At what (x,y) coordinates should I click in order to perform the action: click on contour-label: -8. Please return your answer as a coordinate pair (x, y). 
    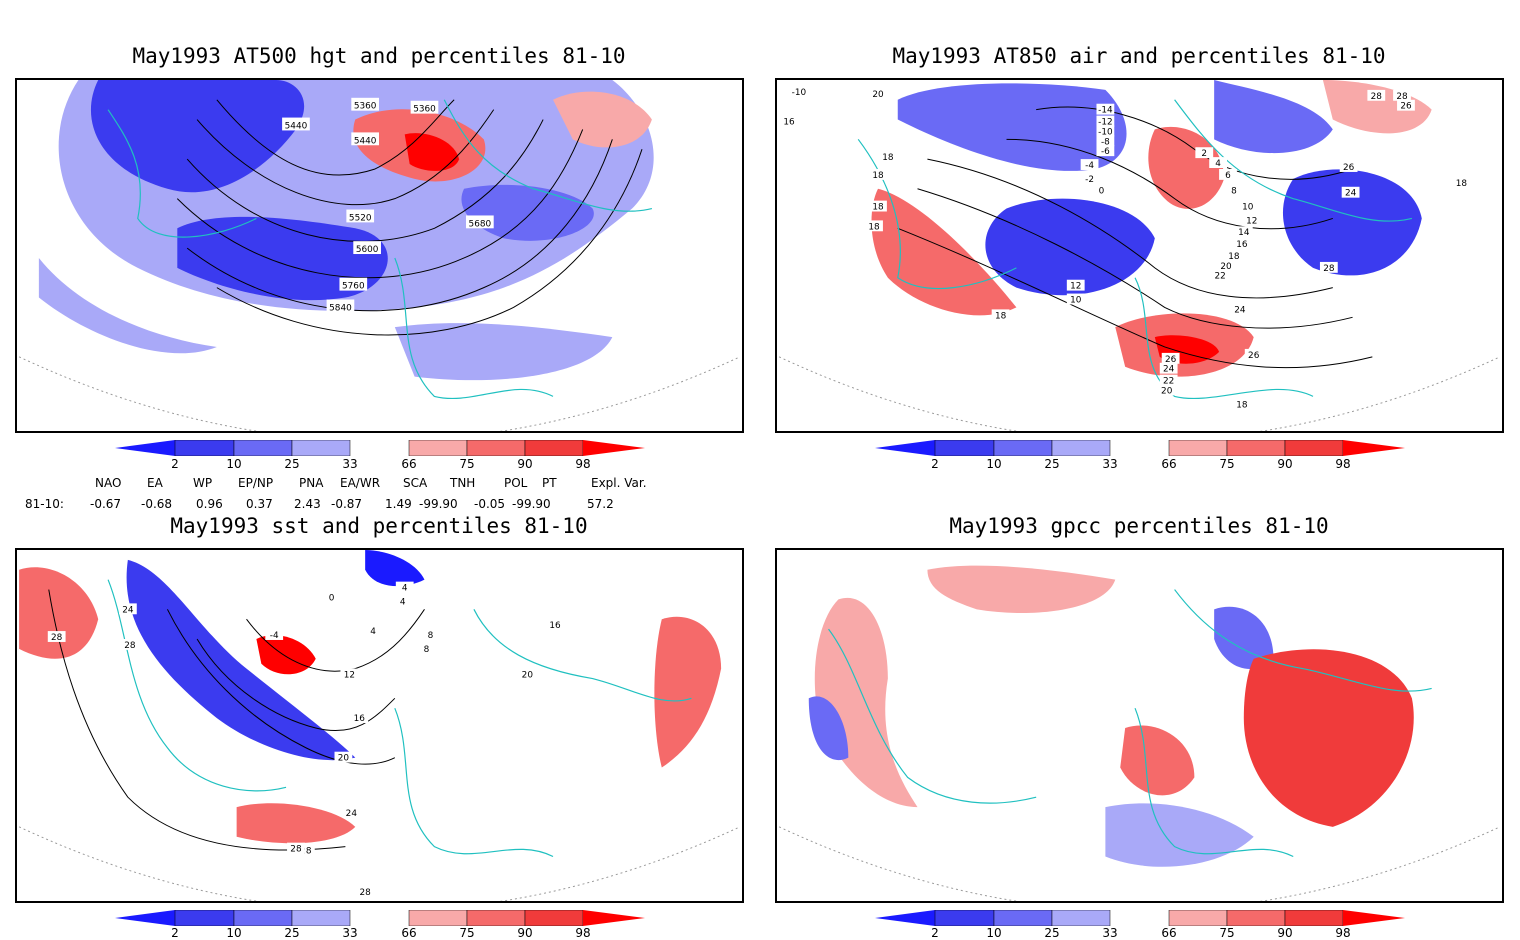
    Looking at the image, I should click on (1105, 142).